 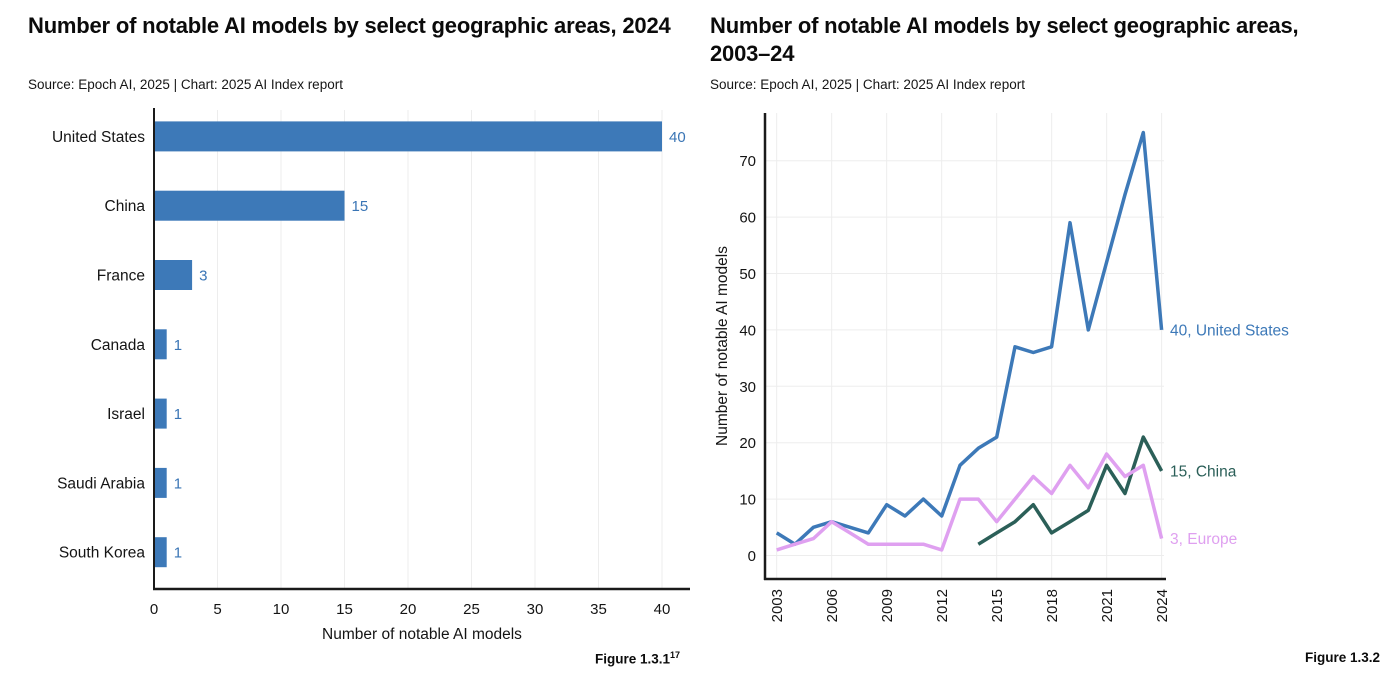 I want to click on line-x-ticks: 2003 2006 2009 2012 2015 2018 2021 2024, so click(x=970, y=605).